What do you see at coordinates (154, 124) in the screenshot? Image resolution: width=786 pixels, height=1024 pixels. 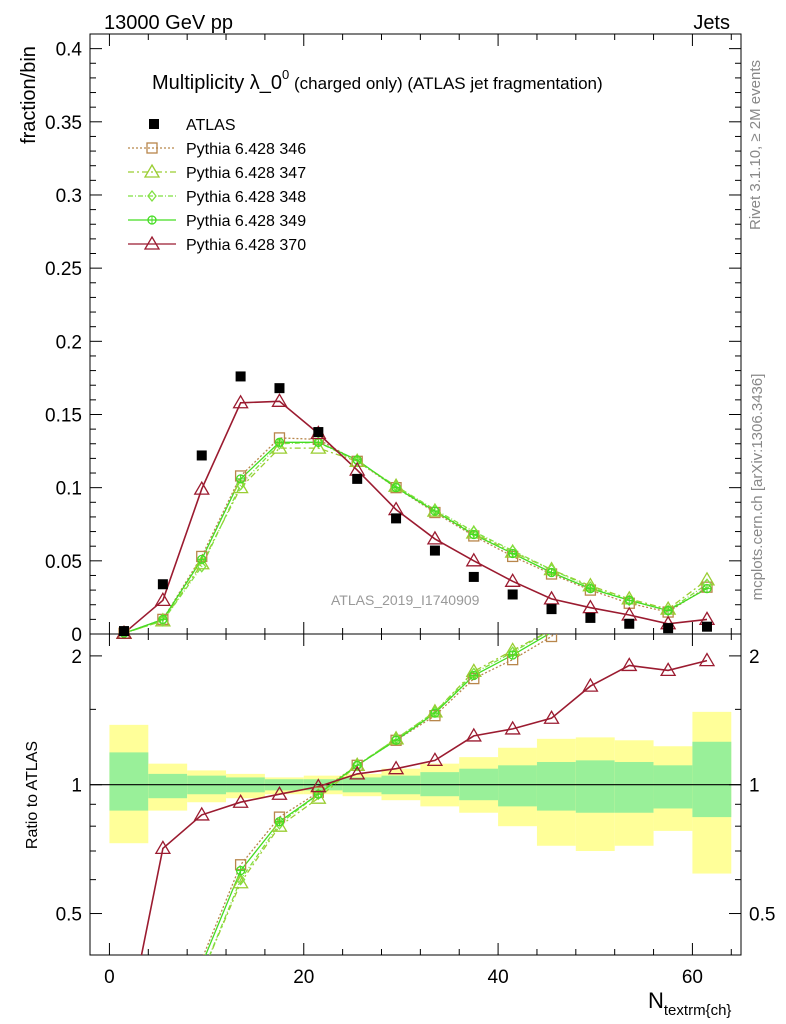 I see `legend-marker-atlas` at bounding box center [154, 124].